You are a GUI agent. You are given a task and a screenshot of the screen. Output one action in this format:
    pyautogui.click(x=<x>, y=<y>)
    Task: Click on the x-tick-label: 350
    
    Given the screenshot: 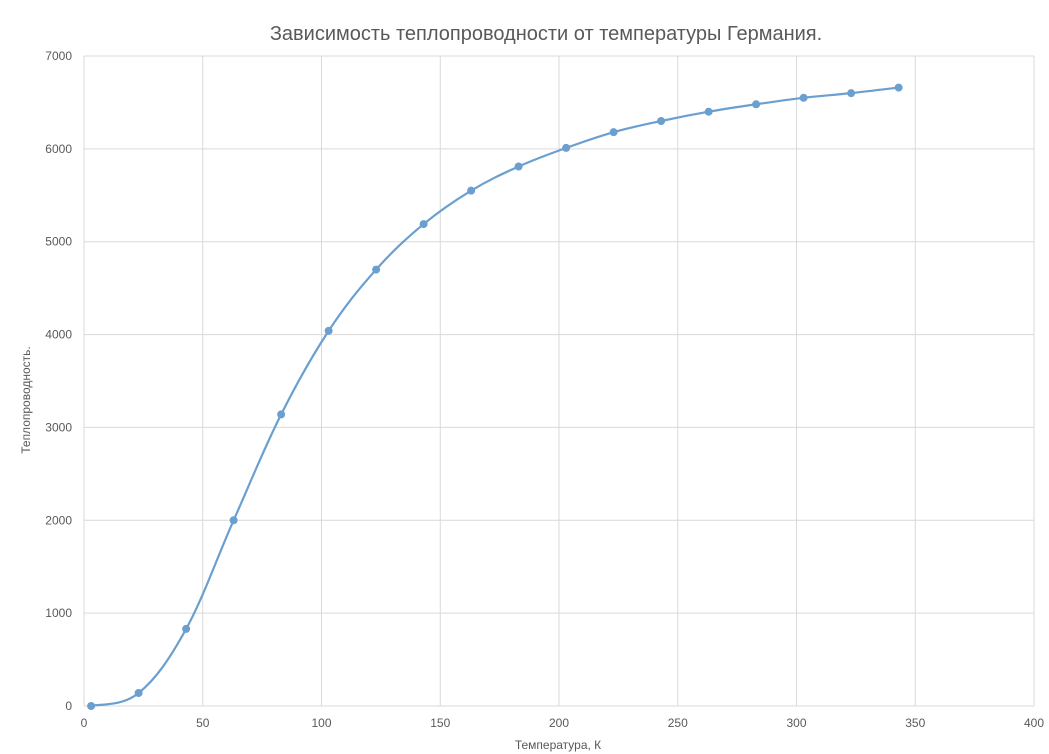 What is the action you would take?
    pyautogui.click(x=915, y=723)
    